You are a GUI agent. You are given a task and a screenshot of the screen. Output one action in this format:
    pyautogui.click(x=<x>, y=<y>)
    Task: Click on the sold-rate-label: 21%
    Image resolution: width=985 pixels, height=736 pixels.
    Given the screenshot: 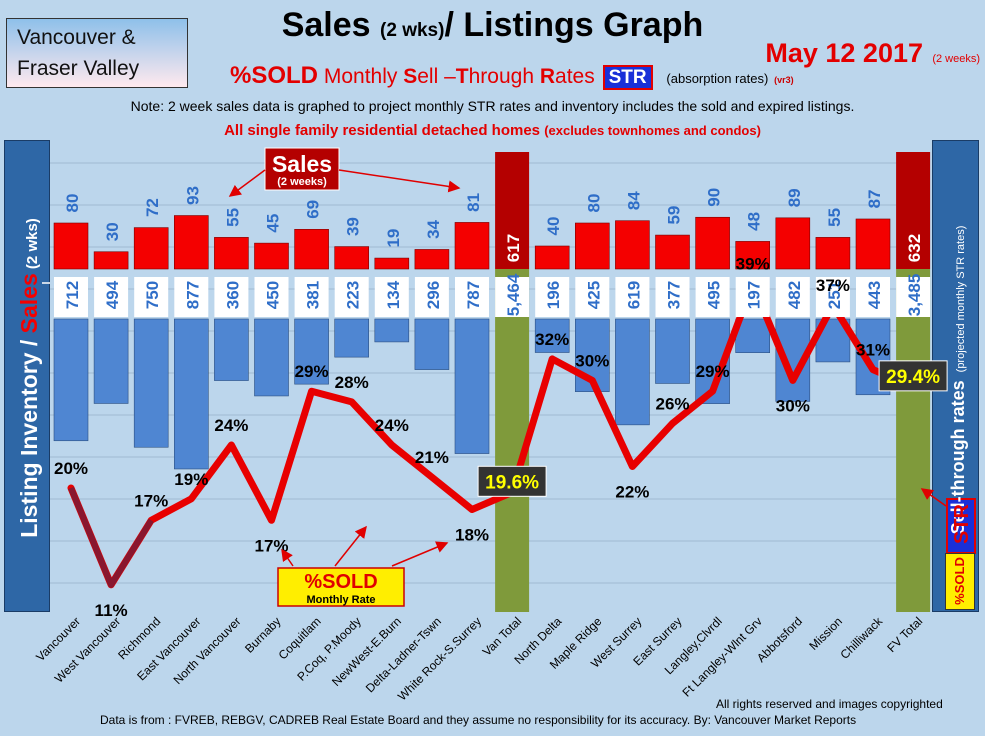 What is the action you would take?
    pyautogui.click(x=432, y=457)
    